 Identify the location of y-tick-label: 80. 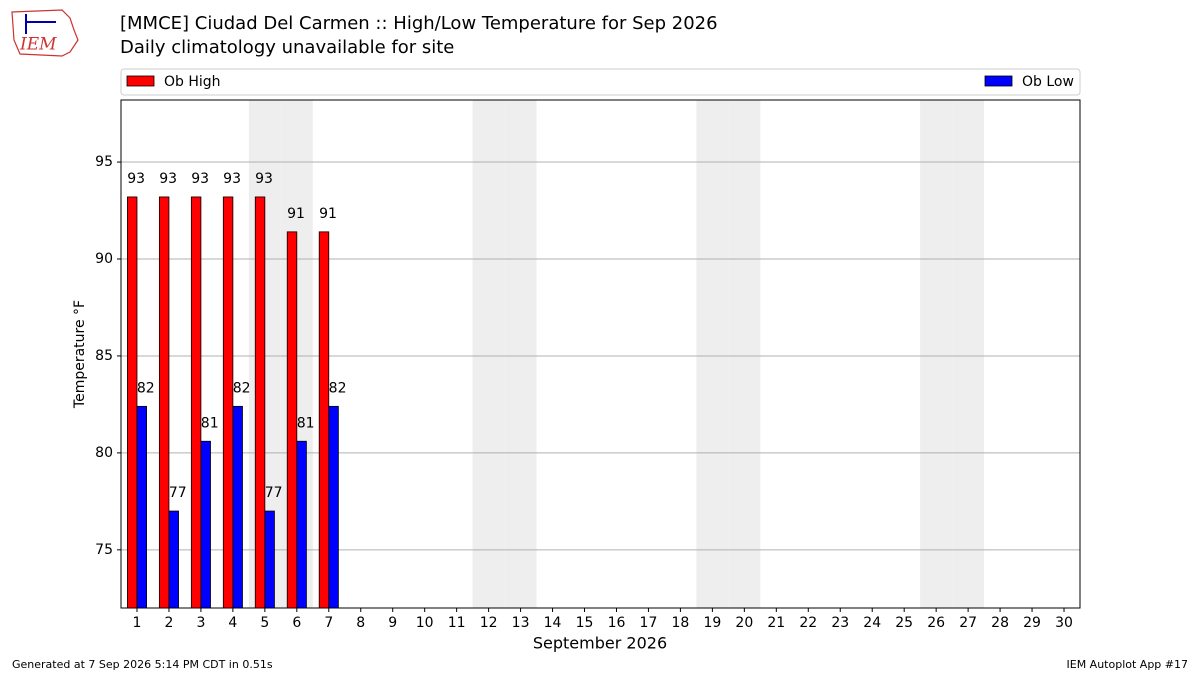
(104, 453).